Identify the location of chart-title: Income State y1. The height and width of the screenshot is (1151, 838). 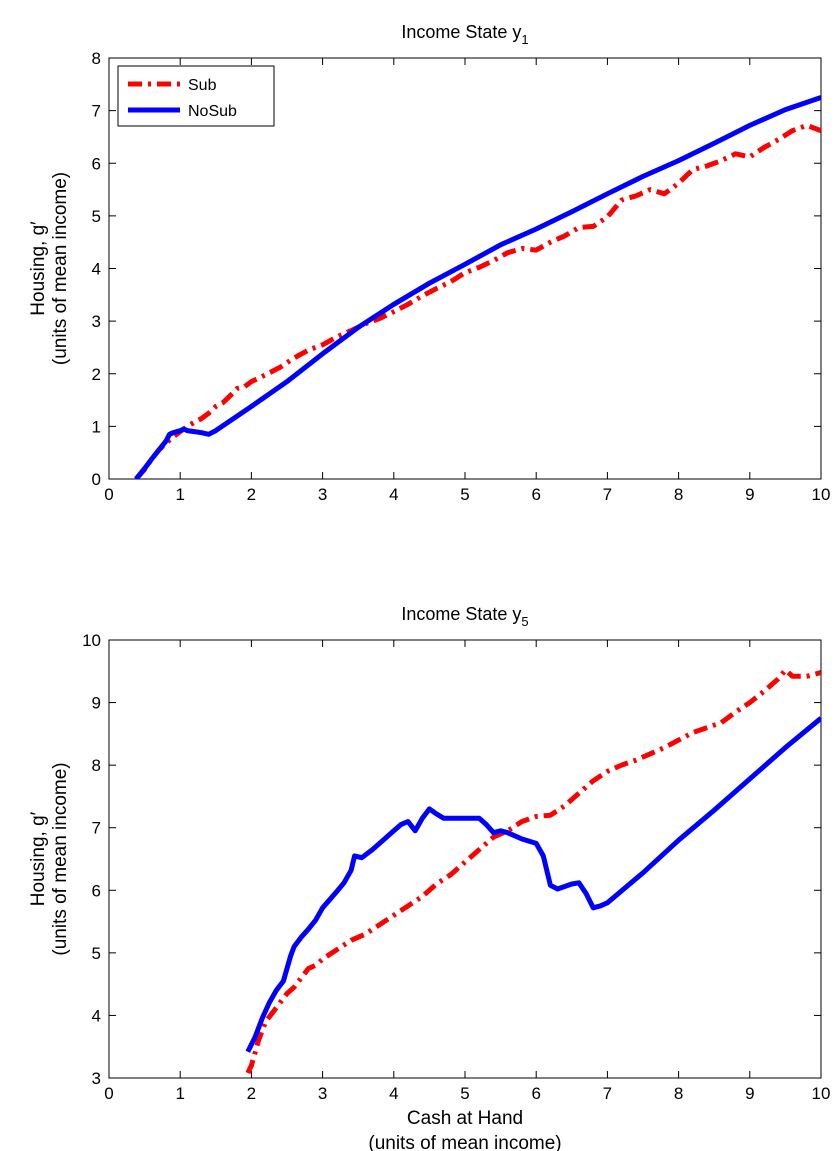
(464, 34).